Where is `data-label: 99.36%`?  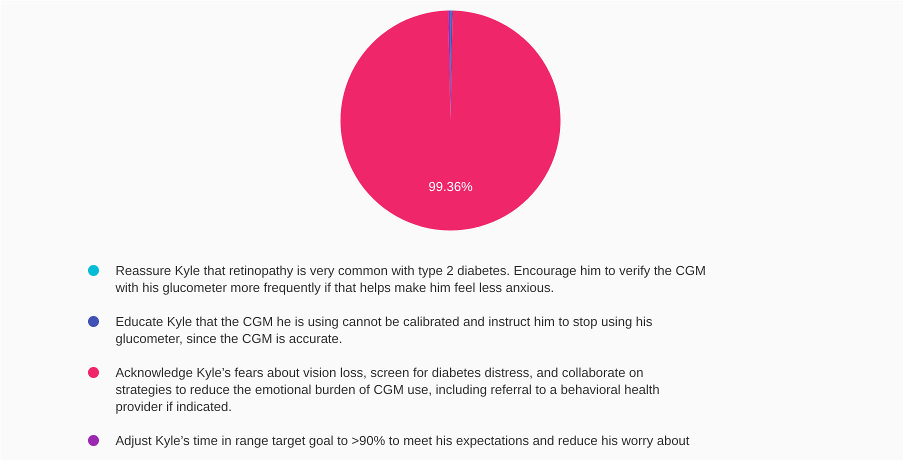
data-label: 99.36% is located at coordinates (451, 186).